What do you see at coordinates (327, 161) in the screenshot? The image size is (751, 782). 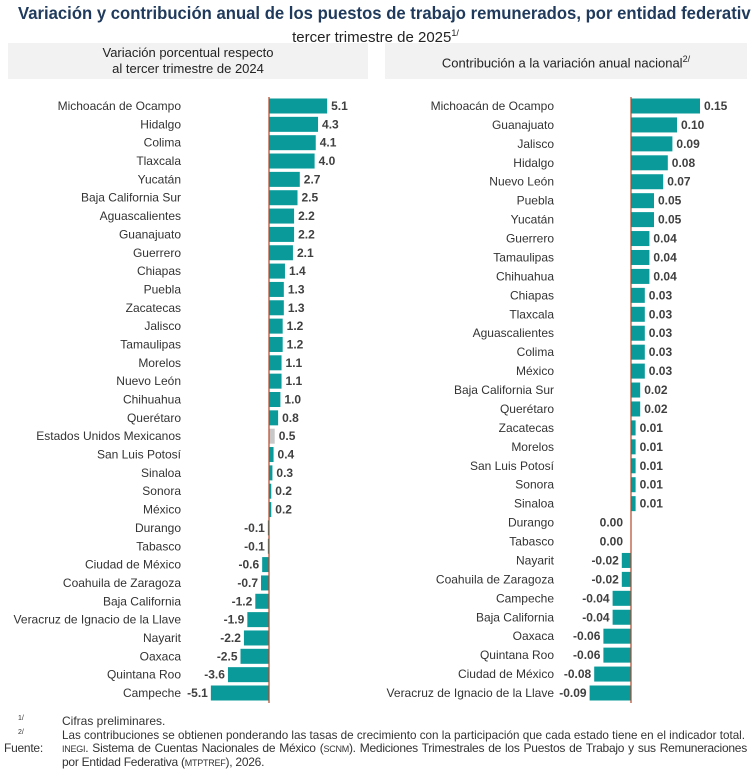 I see `value-label: 4.0` at bounding box center [327, 161].